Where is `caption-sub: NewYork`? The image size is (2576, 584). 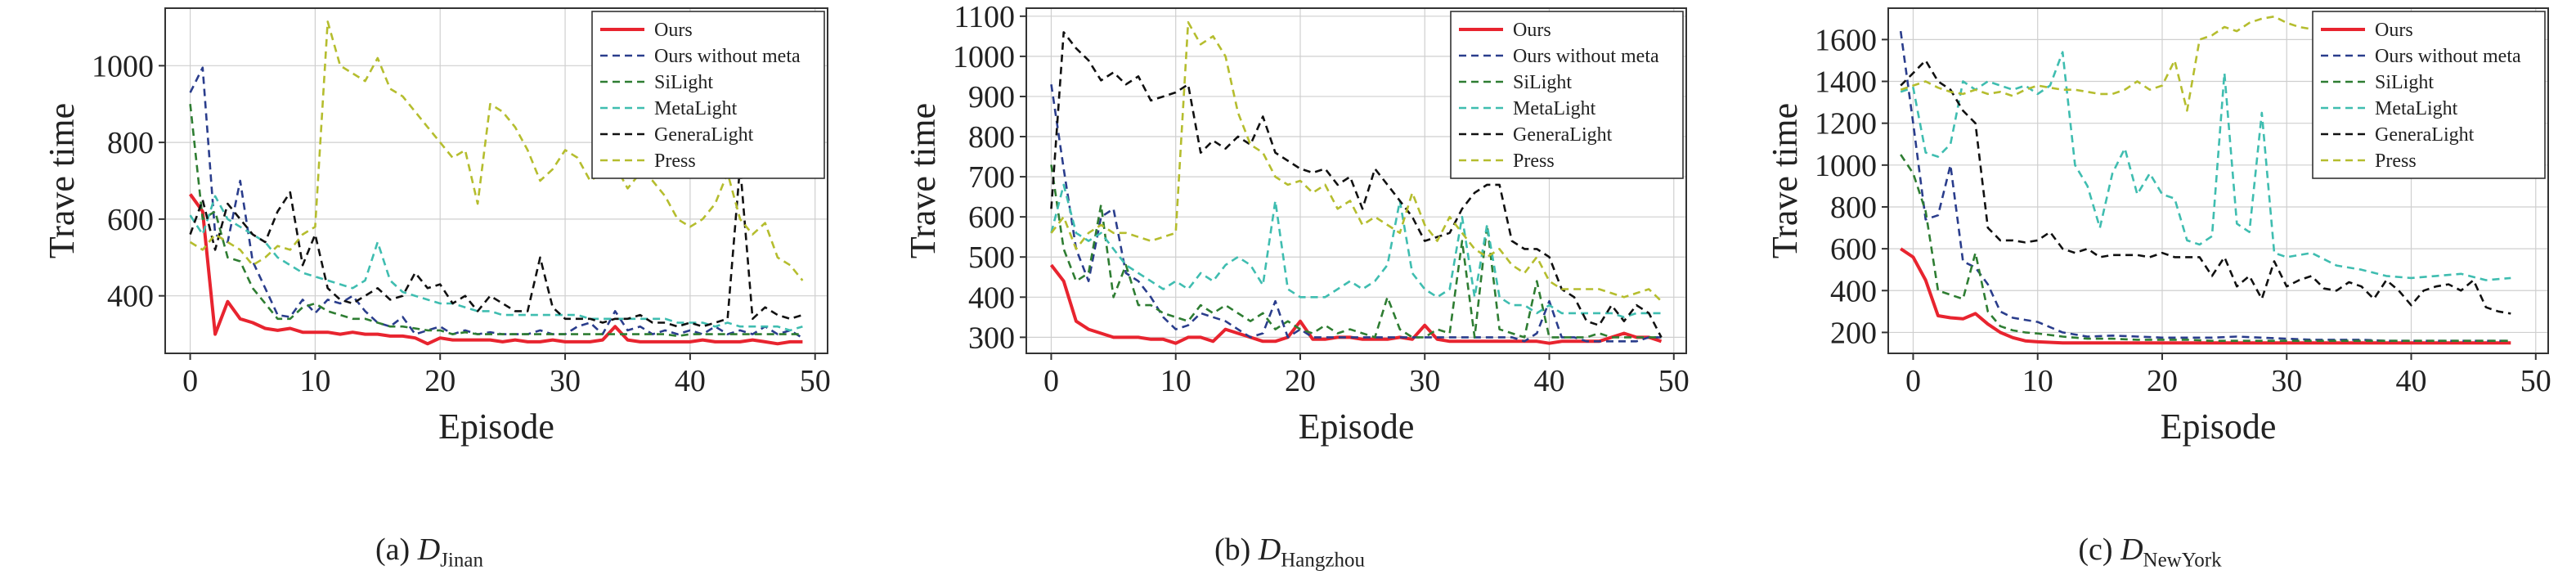
caption-sub: NewYork is located at coordinates (2182, 560).